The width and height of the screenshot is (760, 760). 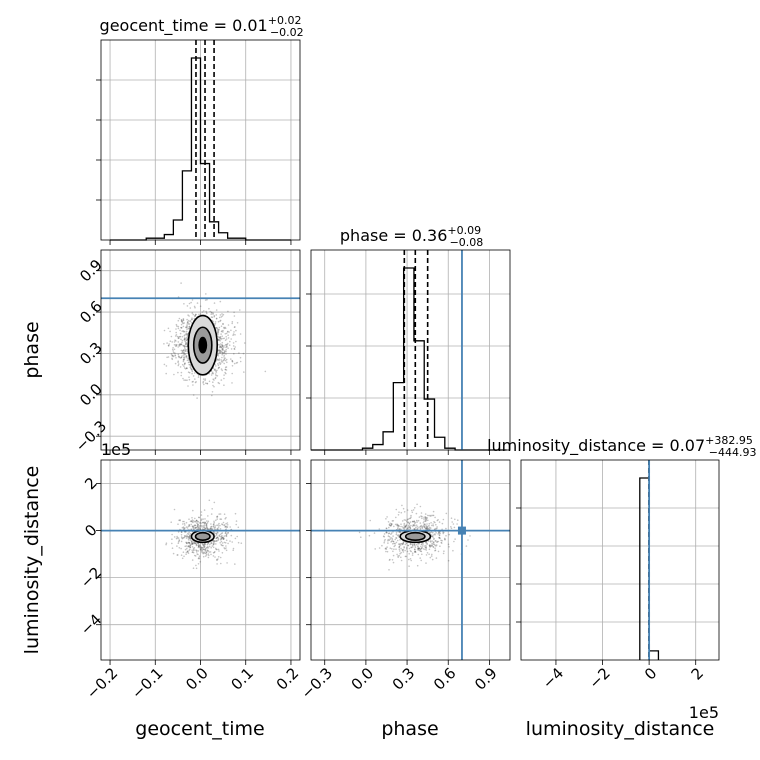 What do you see at coordinates (287, 32) in the screenshot?
I see `geocent-marginal-title-lower-error: −0.02` at bounding box center [287, 32].